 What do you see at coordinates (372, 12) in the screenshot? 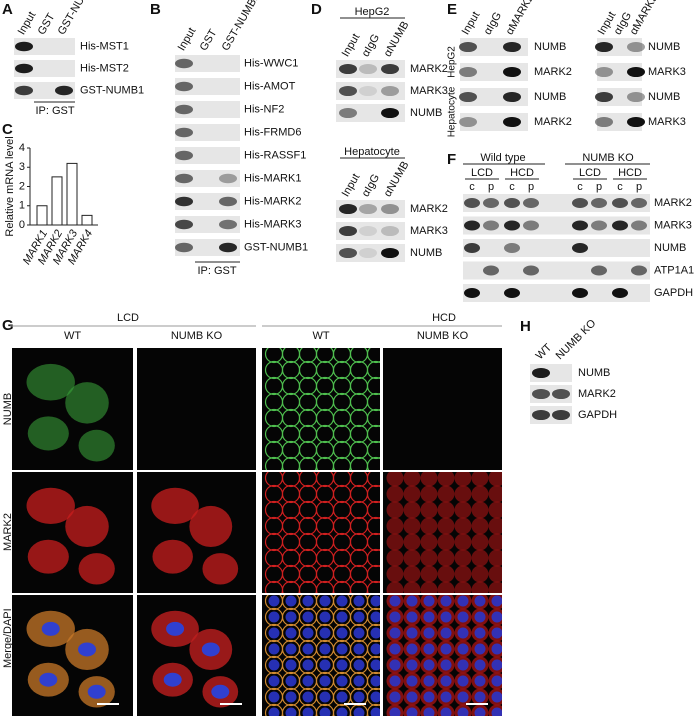
I see `group-title: HepG2` at bounding box center [372, 12].